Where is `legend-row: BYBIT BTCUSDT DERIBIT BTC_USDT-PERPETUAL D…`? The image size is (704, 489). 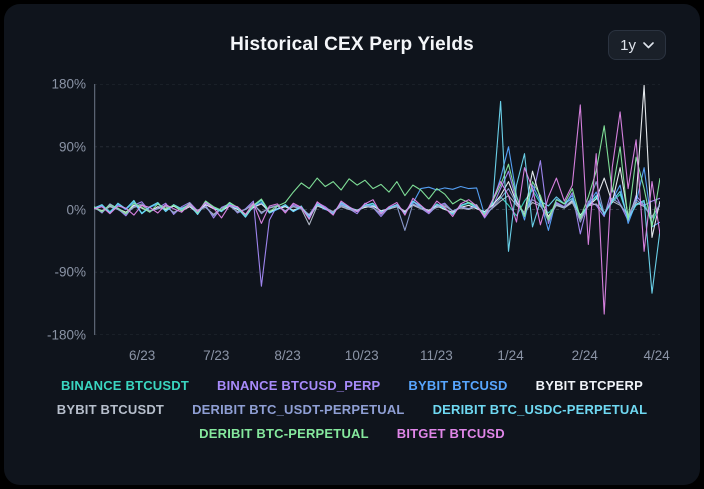 legend-row: BYBIT BTCUSDT DERIBIT BTC_USDT-PERPETUAL D… is located at coordinates (352, 409).